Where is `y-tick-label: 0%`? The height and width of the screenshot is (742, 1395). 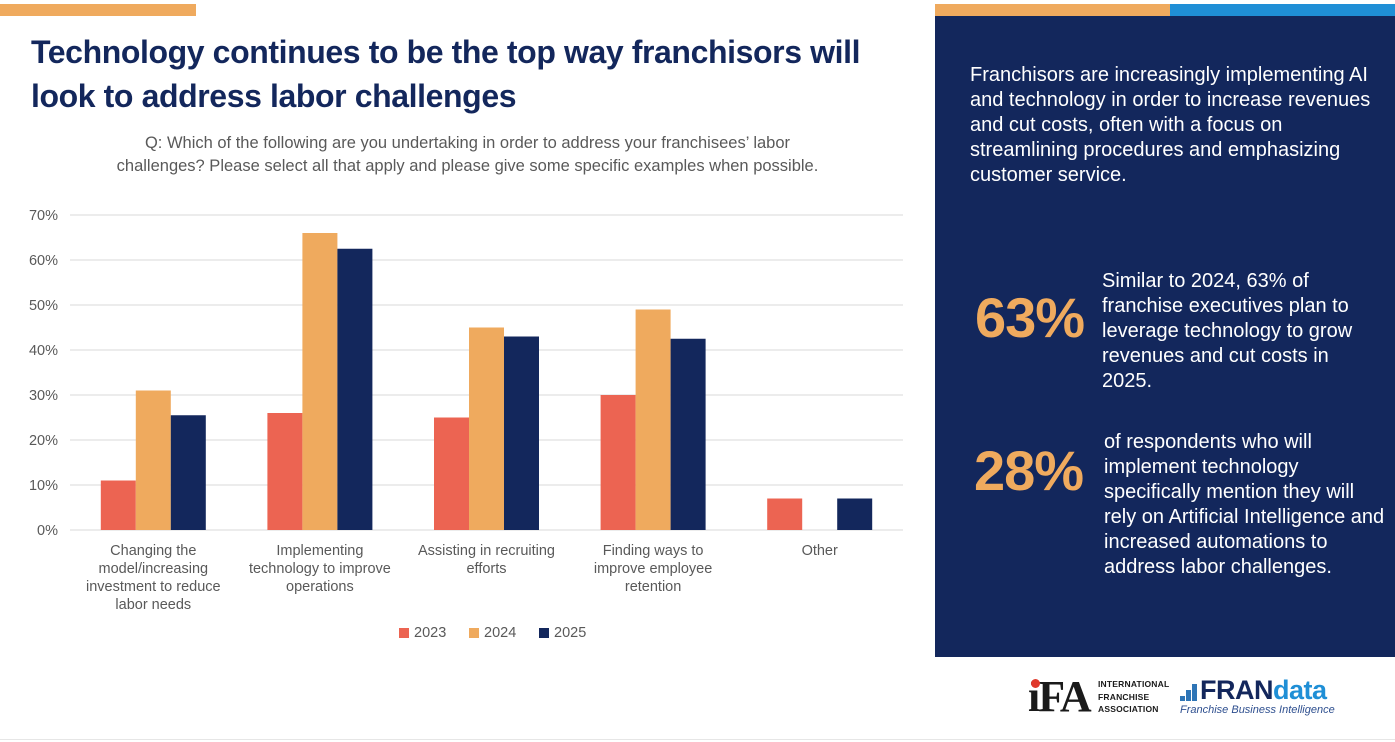
y-tick-label: 0% is located at coordinates (47, 531).